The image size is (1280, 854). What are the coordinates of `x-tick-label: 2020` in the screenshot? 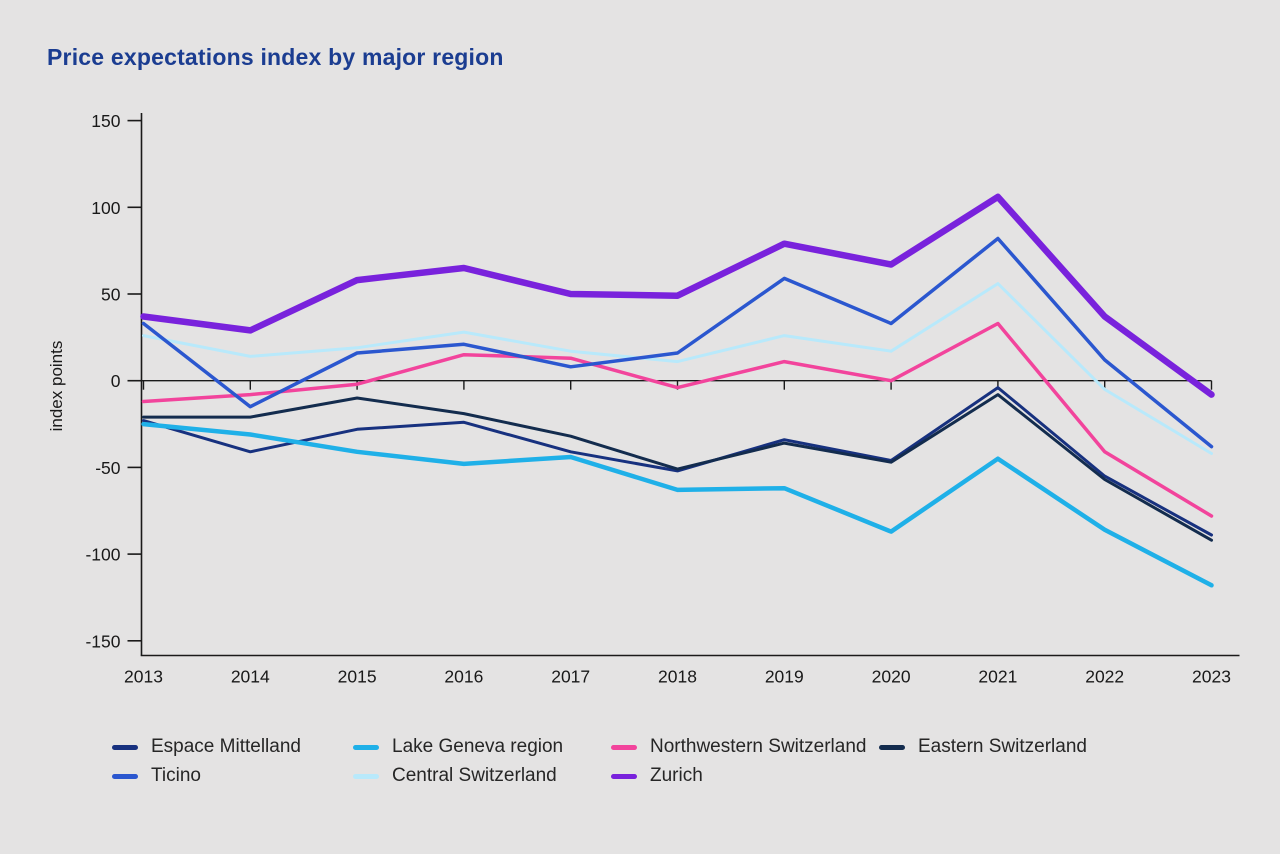 It's located at (891, 677).